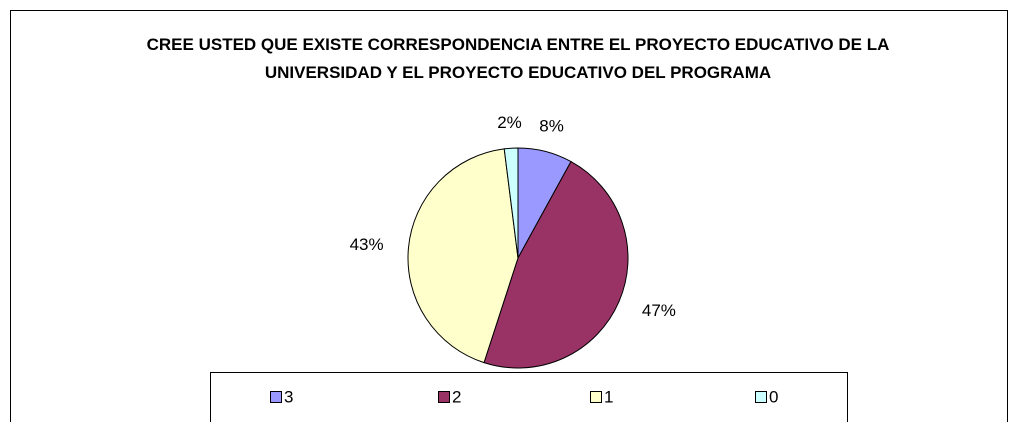  What do you see at coordinates (659, 310) in the screenshot?
I see `data-label: 47%` at bounding box center [659, 310].